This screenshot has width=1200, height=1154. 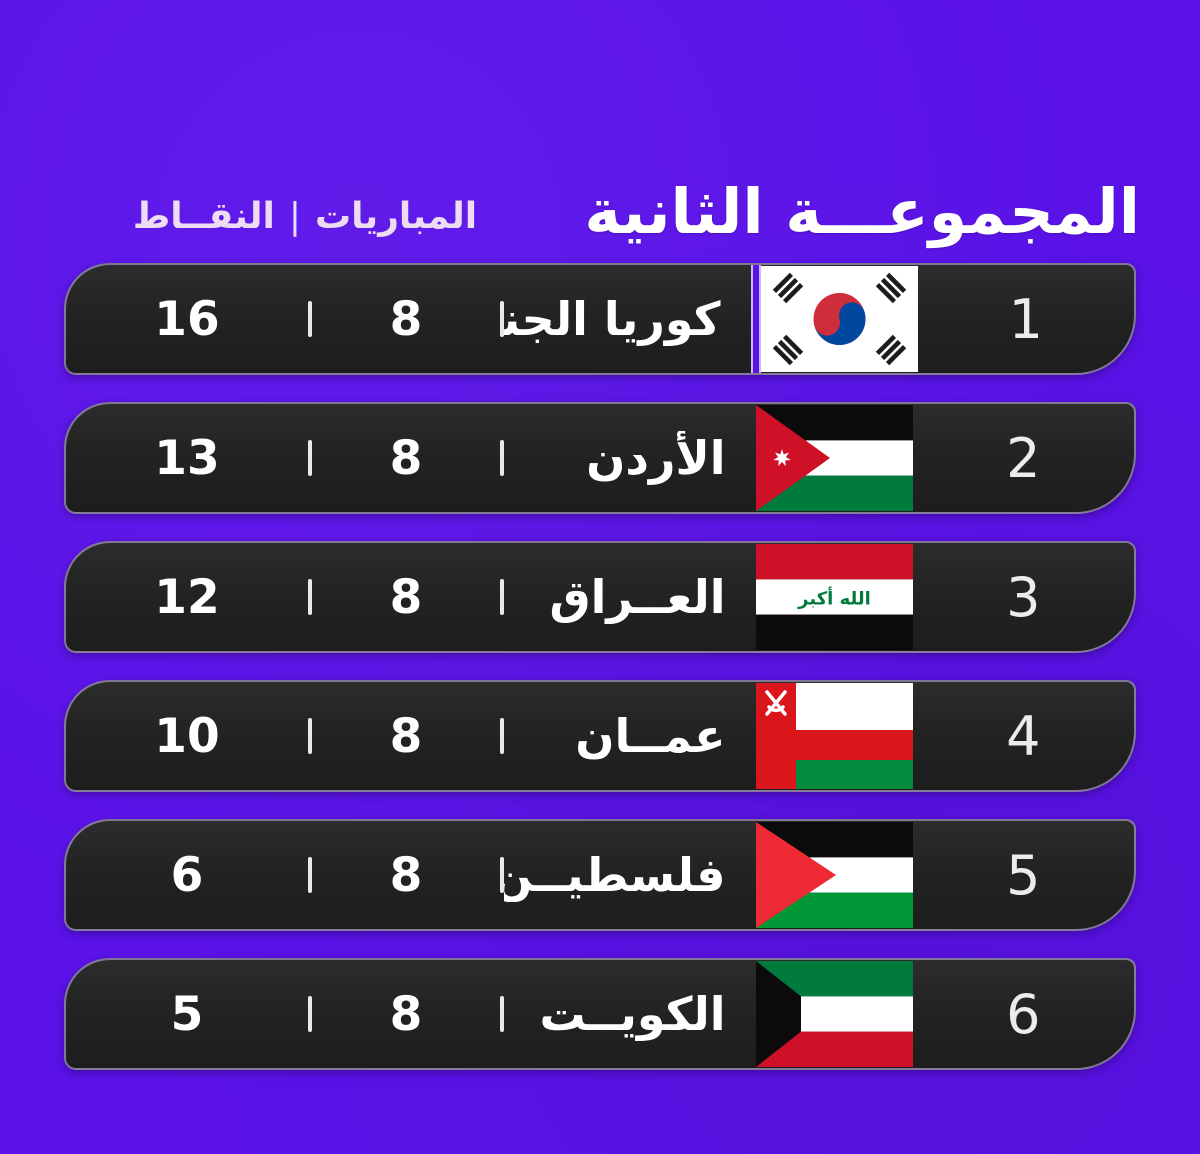 What do you see at coordinates (612, 319) in the screenshot?
I see `team-name: كوريا الجنوبية` at bounding box center [612, 319].